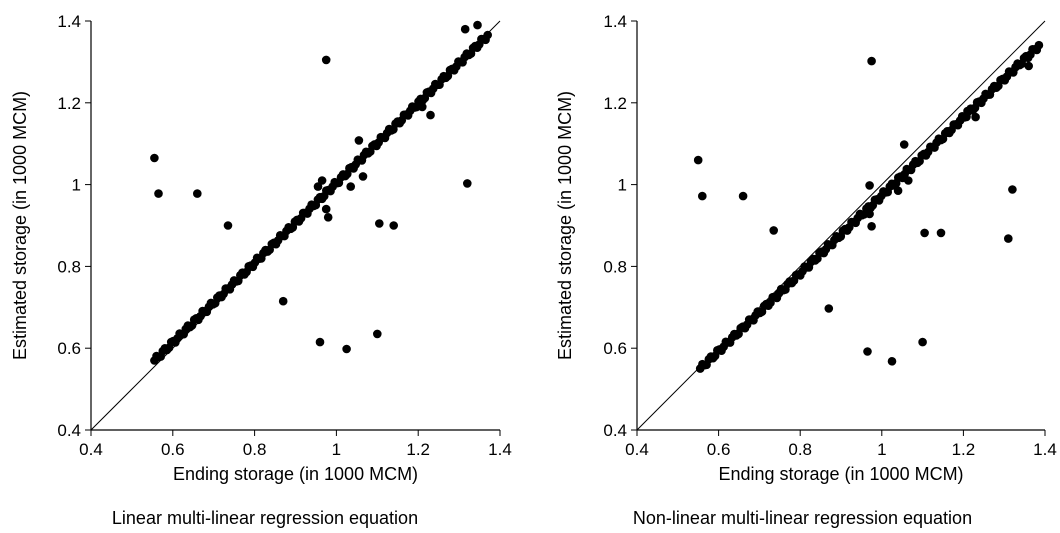  I want to click on chart-caption: Linear multi-linear regression equation, so click(265, 518).